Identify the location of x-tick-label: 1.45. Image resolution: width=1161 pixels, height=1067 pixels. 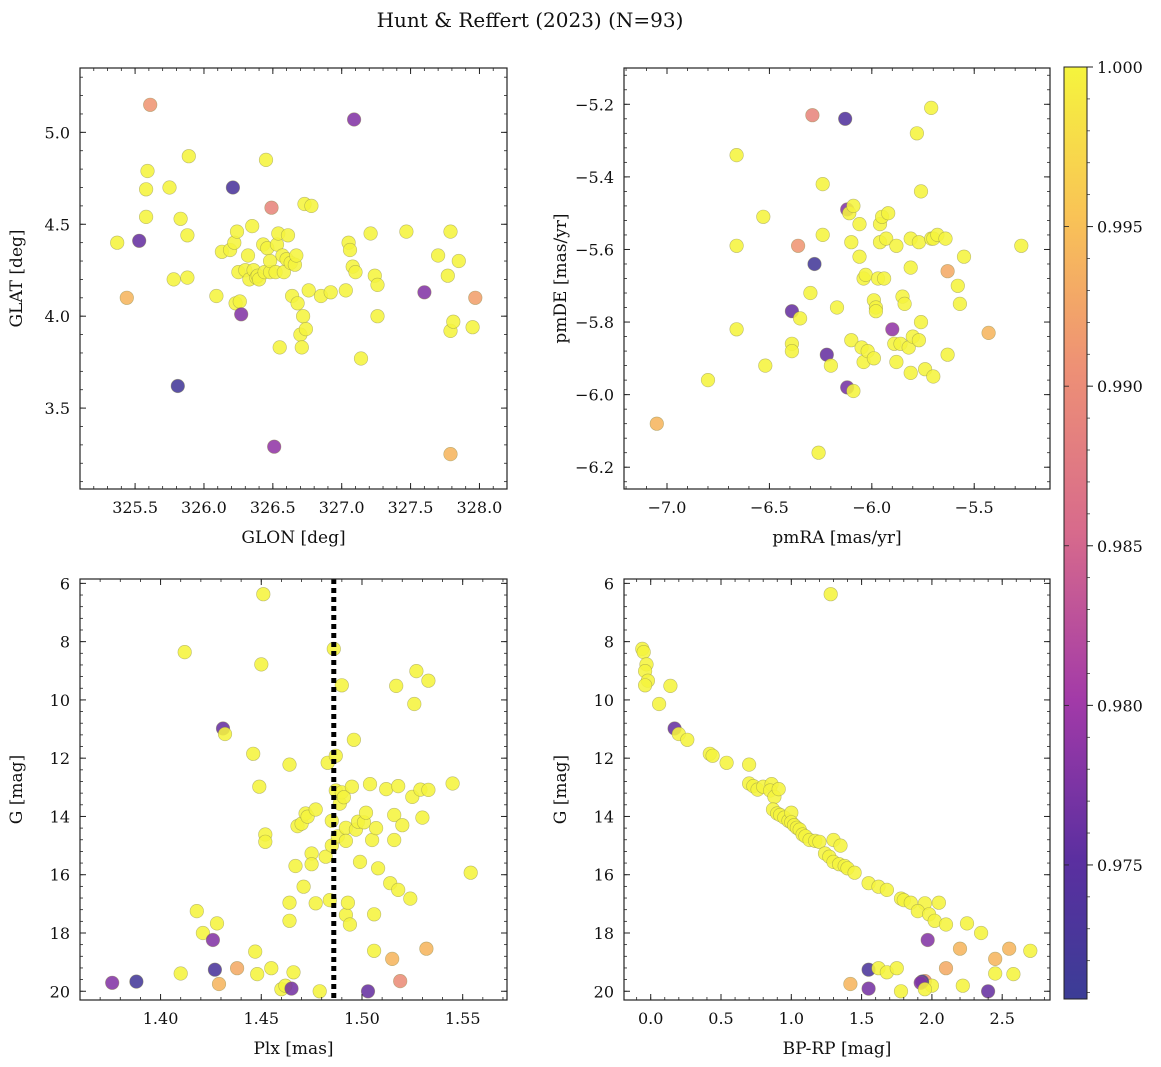
(261, 1018).